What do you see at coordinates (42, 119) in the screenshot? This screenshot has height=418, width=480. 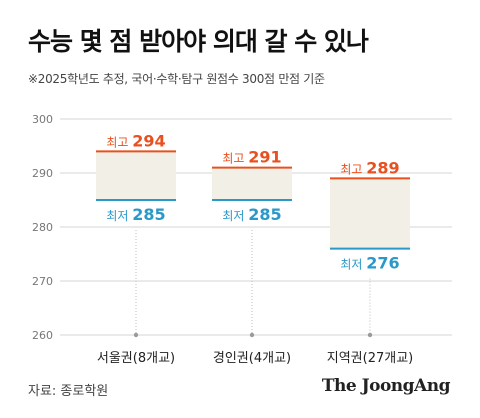 I see `y-tick-label: 300` at bounding box center [42, 119].